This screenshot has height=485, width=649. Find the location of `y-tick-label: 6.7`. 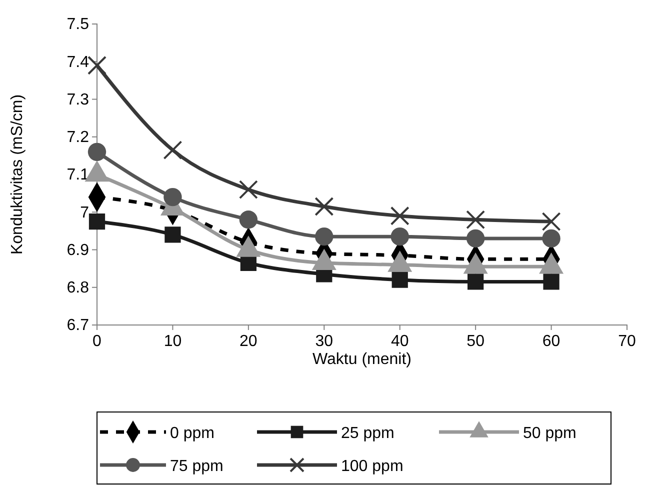

y-tick-label: 6.7 is located at coordinates (78, 325).